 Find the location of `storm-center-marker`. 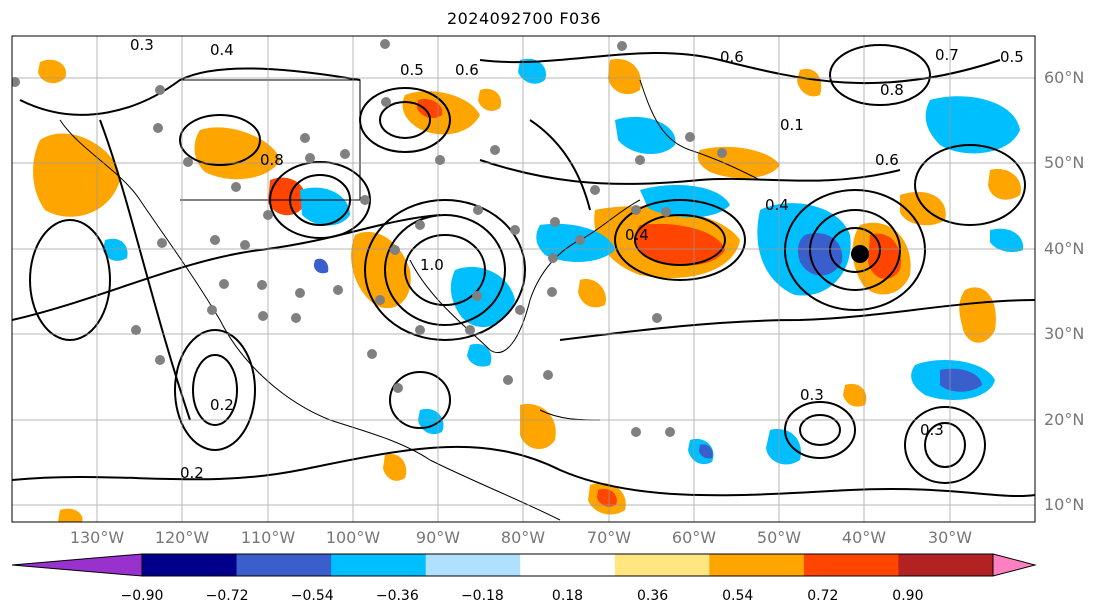

storm-center-marker is located at coordinates (860, 254).